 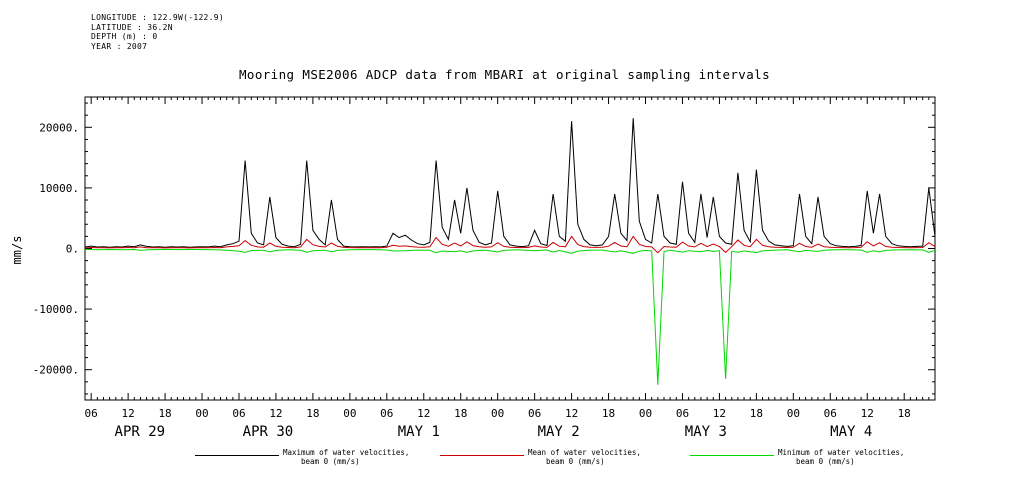 I want to click on meta-depth: DEPTH (m) : 0, so click(x=124, y=36).